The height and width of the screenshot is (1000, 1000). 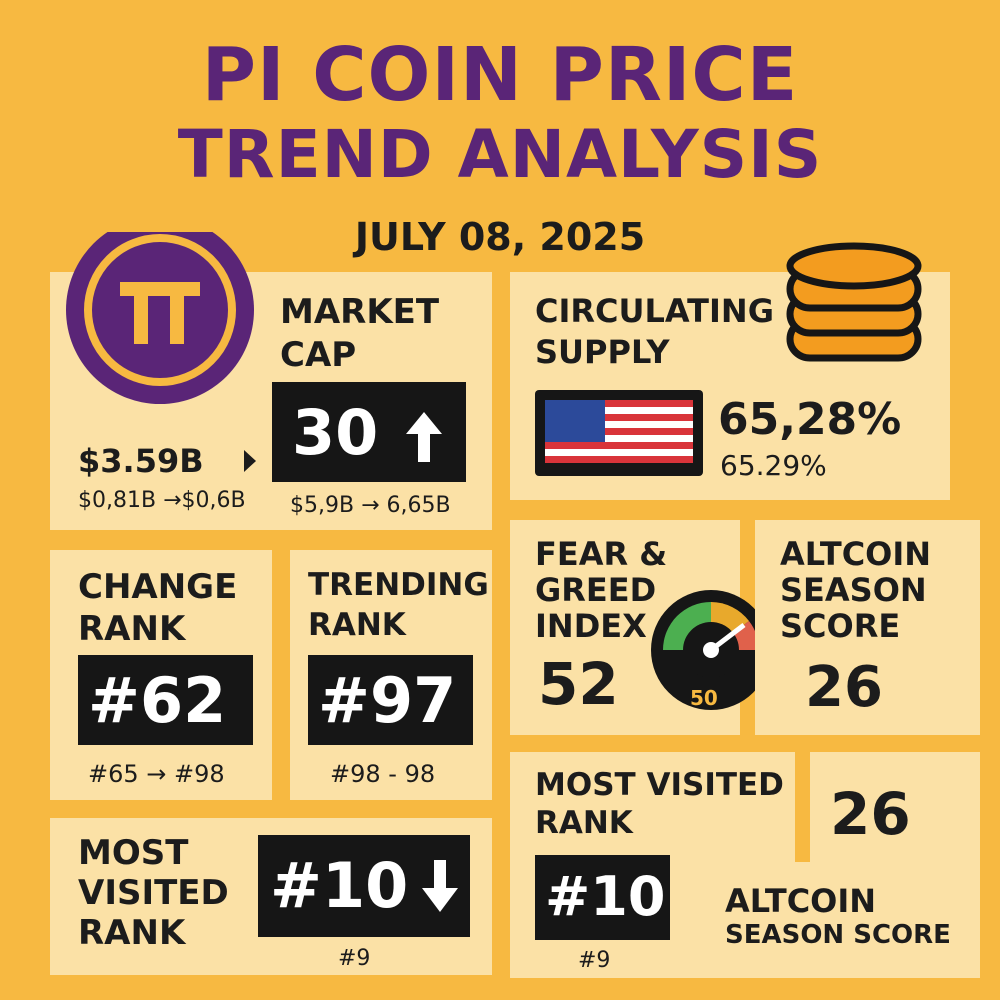 What do you see at coordinates (156, 774) in the screenshot?
I see `sub-value: #65 → #98` at bounding box center [156, 774].